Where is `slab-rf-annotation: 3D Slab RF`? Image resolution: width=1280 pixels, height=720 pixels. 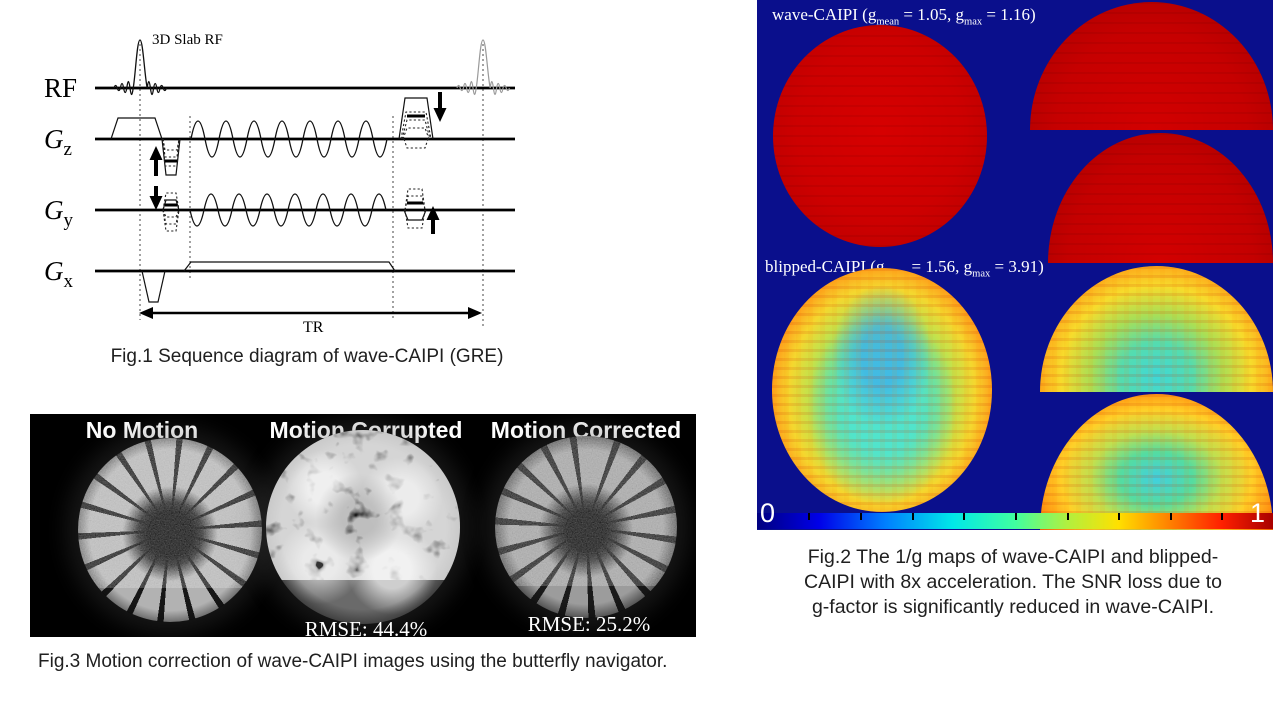 slab-rf-annotation: 3D Slab RF is located at coordinates (187, 40).